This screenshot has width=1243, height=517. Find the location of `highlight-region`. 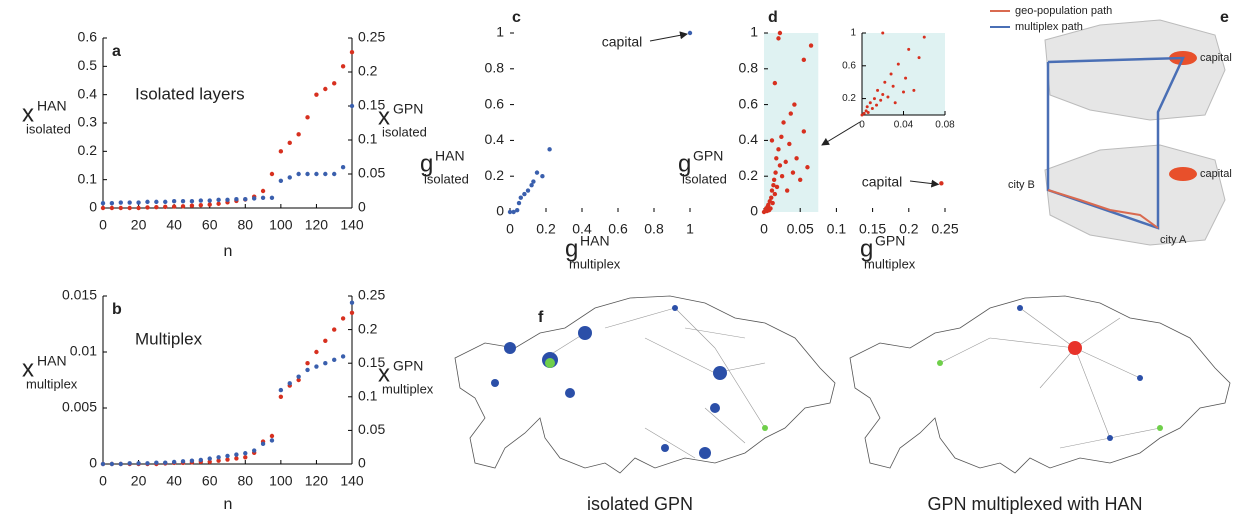

highlight-region is located at coordinates (791, 122).